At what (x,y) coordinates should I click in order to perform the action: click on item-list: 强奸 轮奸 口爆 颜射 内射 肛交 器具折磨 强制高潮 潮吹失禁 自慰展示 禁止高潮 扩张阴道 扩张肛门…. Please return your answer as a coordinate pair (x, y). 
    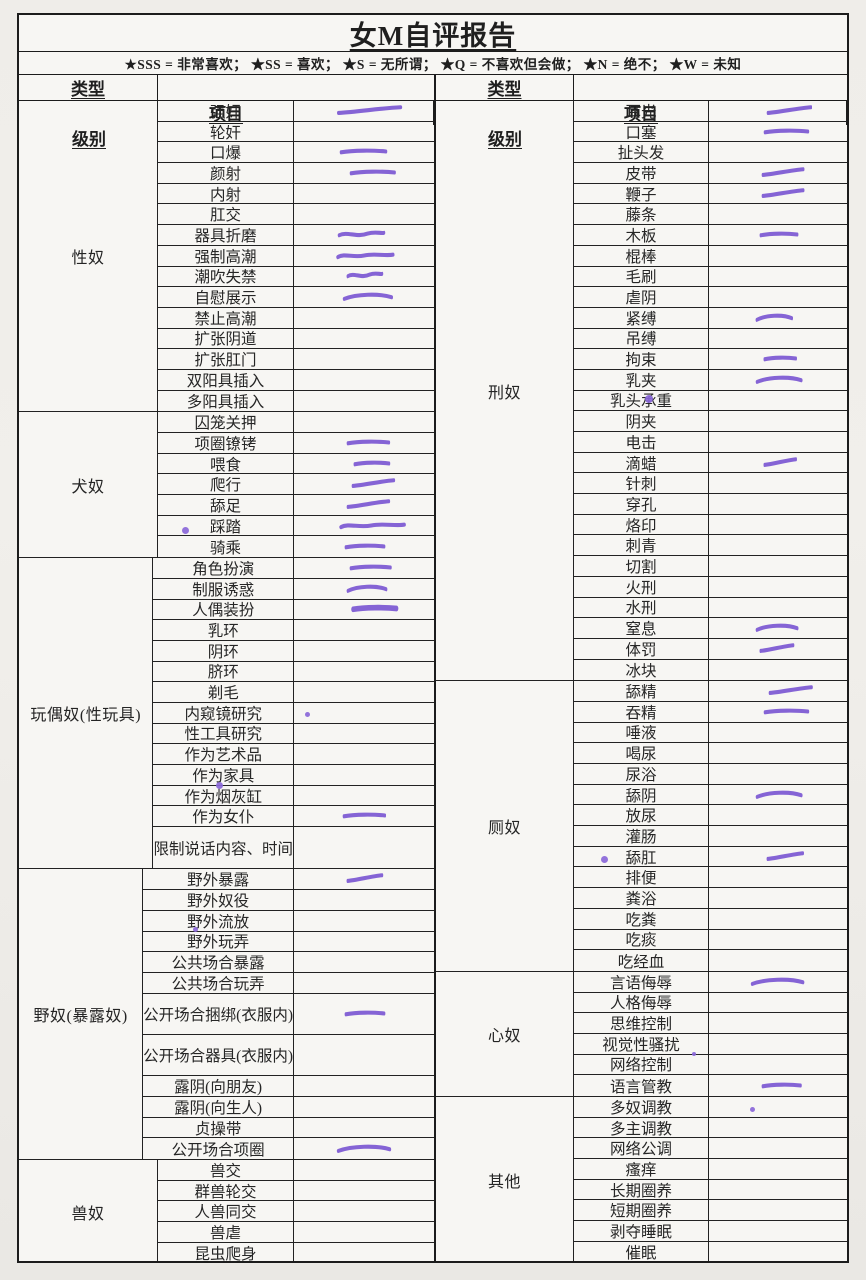
    Looking at the image, I should click on (296, 256).